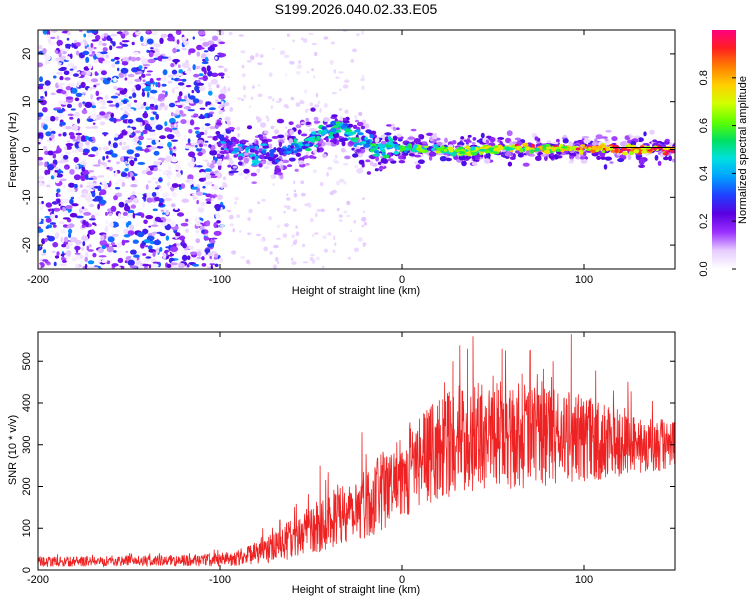 This screenshot has width=750, height=600. What do you see at coordinates (704, 173) in the screenshot?
I see `colorbar-tick-label: 0.4` at bounding box center [704, 173].